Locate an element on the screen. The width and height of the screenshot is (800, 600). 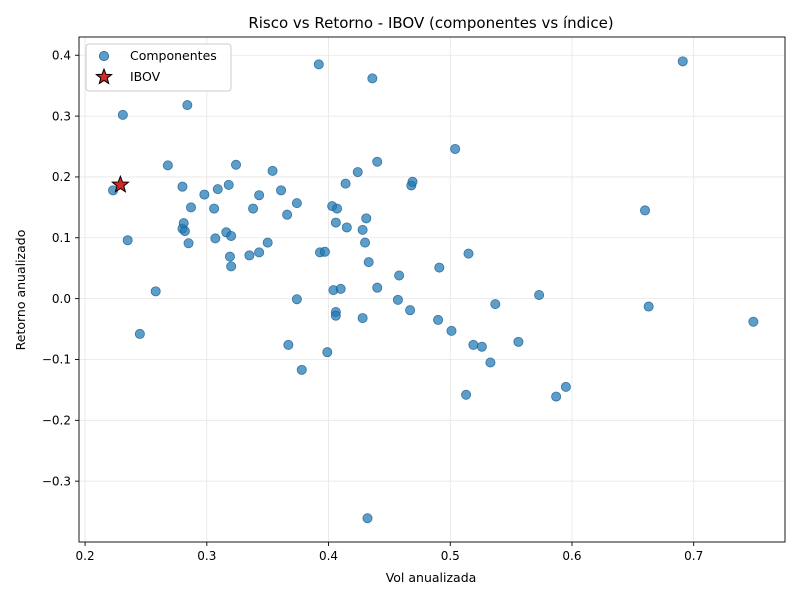
y-tick-label: −0.3 is located at coordinates (56, 481).